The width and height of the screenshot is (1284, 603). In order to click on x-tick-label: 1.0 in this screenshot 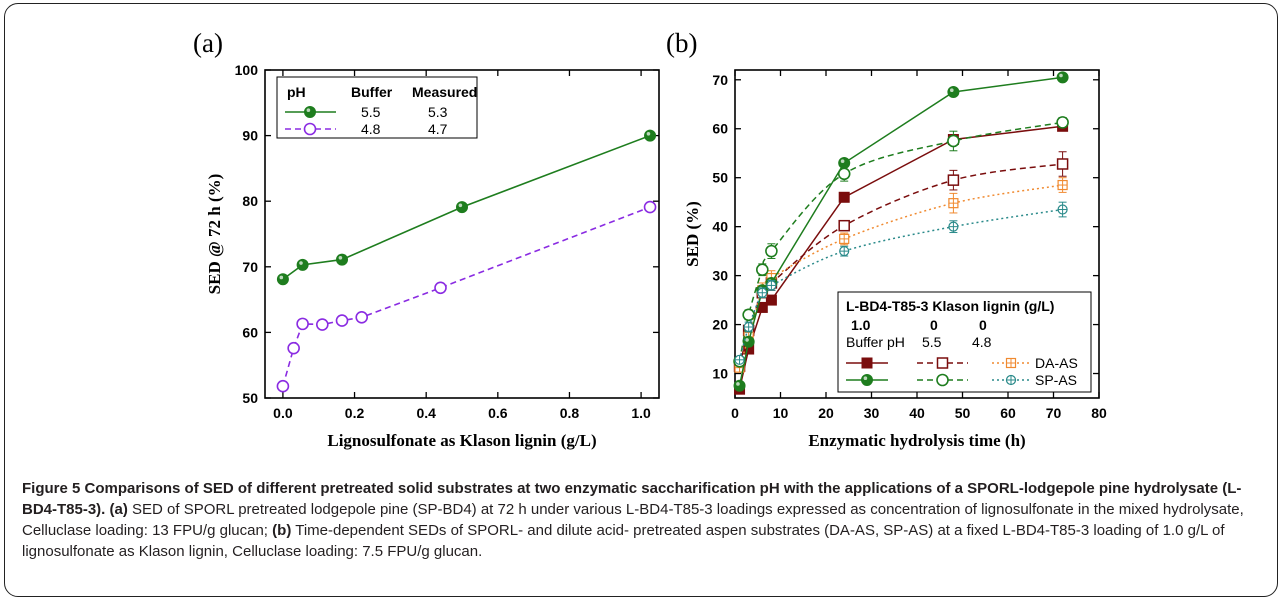, I will do `click(641, 413)`.